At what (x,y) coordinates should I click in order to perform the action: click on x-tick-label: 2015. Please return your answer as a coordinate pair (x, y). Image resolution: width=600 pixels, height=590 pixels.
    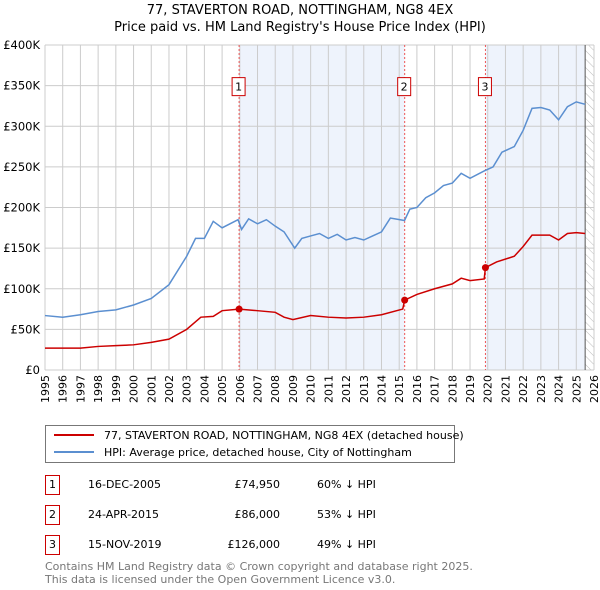
    Looking at the image, I should click on (399, 389).